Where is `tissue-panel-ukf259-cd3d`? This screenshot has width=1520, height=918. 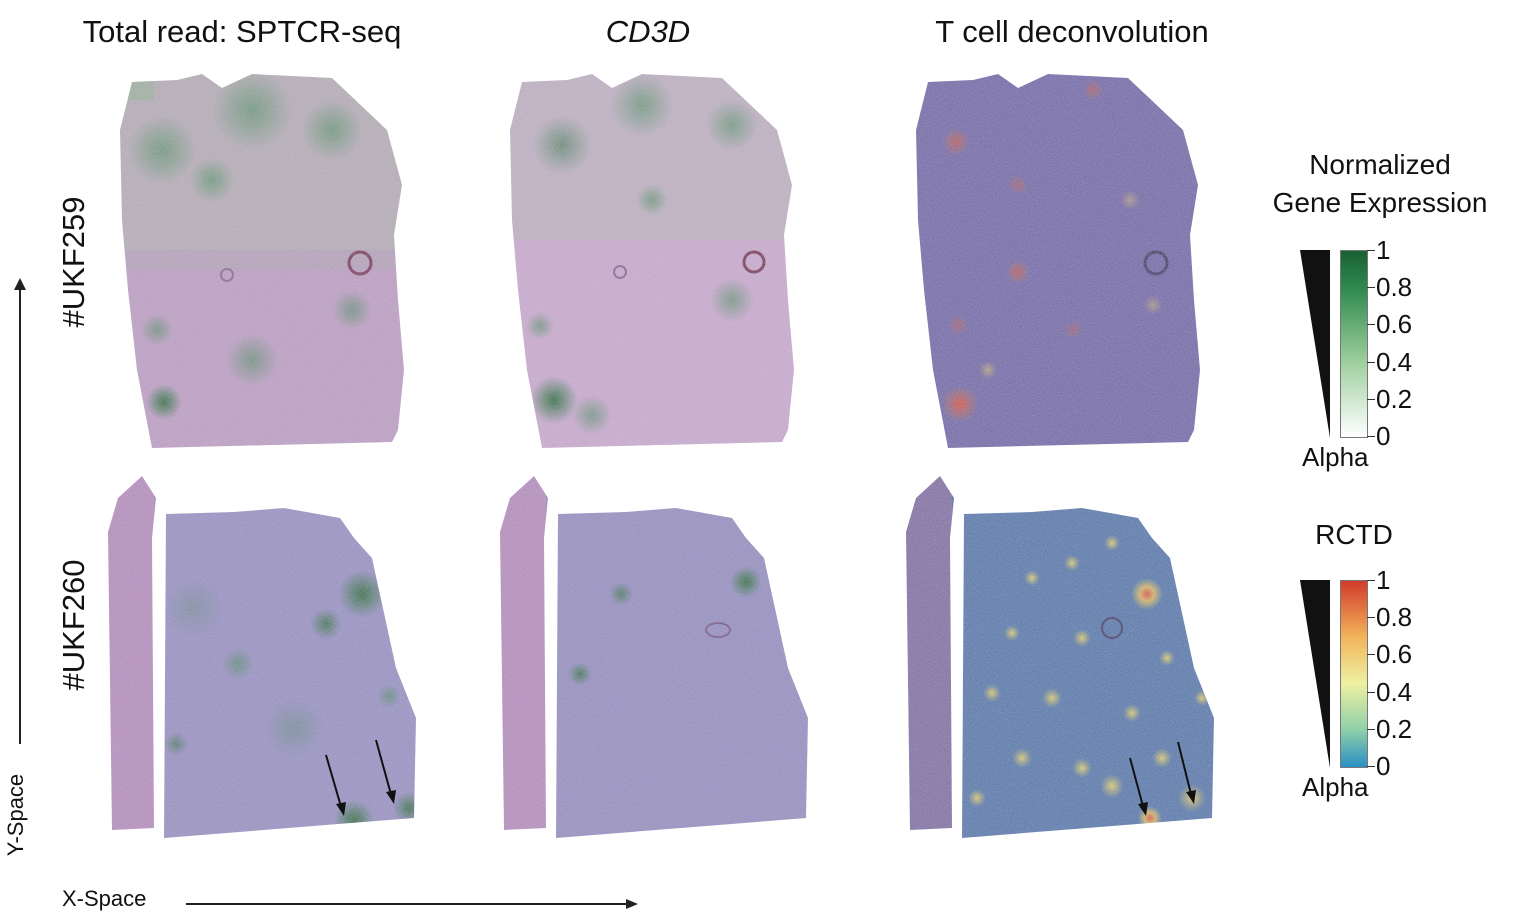
tissue-panel-ukf259-cd3d is located at coordinates (652, 262).